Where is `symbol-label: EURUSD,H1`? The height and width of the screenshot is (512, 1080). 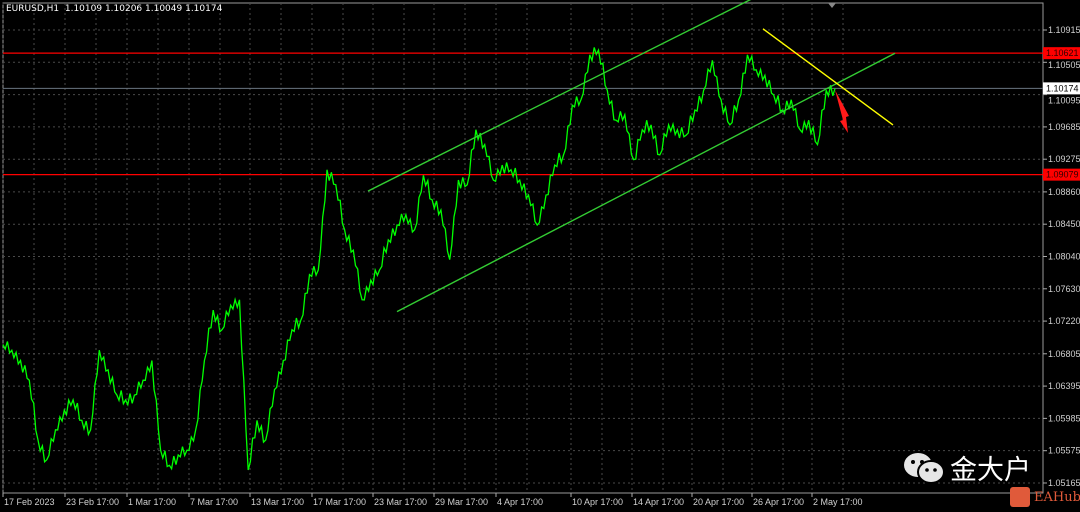
symbol-label: EURUSD,H1 is located at coordinates (33, 9).